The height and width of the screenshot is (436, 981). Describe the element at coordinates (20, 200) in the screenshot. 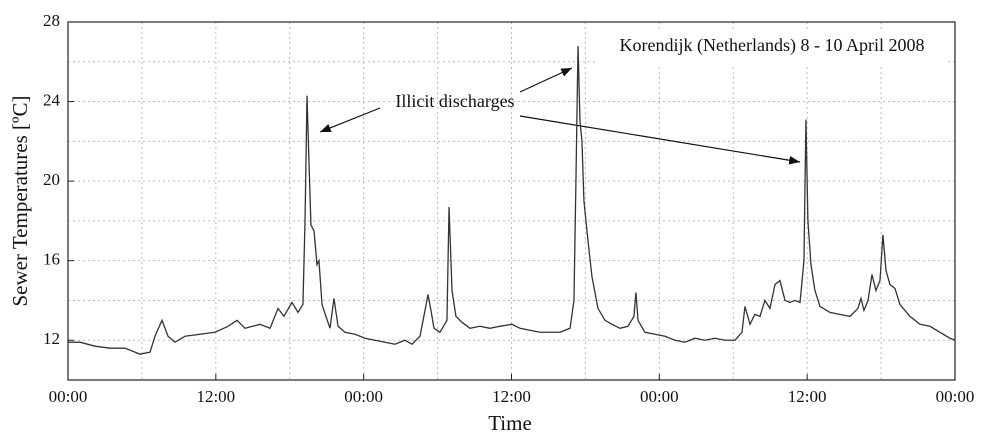

I see `y-axis-title: Sewer Temperatures [ºC]` at that location.